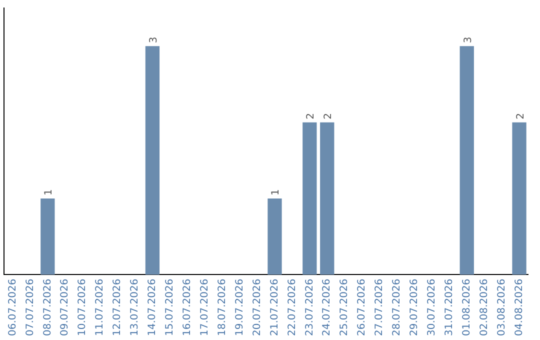 This screenshot has width=540, height=340. I want to click on x-tick-label: 12.07.2026, so click(118, 307).